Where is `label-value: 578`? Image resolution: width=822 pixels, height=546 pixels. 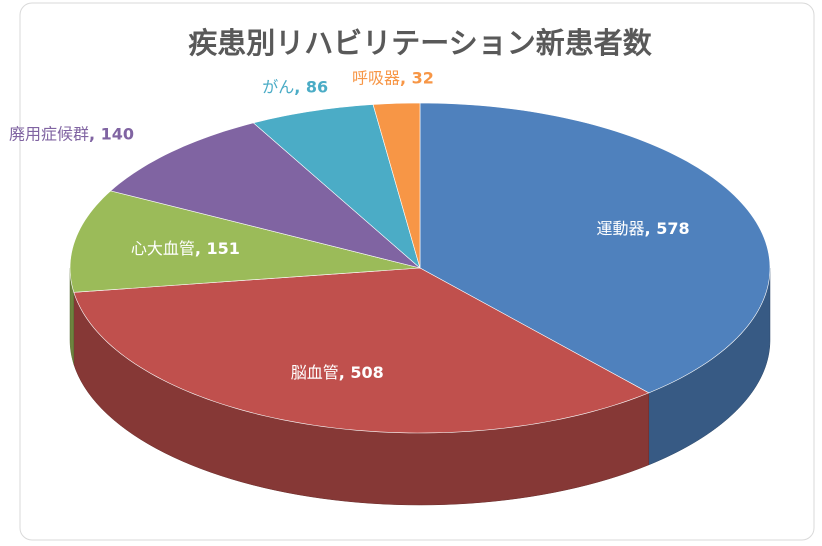
label-value: 578 is located at coordinates (672, 227).